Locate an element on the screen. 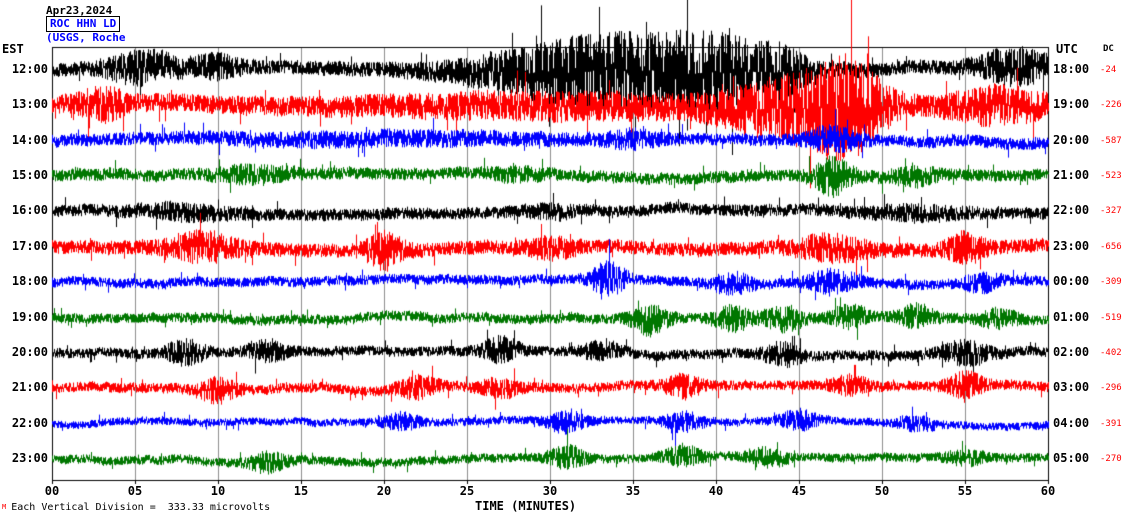 This screenshot has height=519, width=1130. x-axis-title: TIME (MINUTES) is located at coordinates (526, 506).